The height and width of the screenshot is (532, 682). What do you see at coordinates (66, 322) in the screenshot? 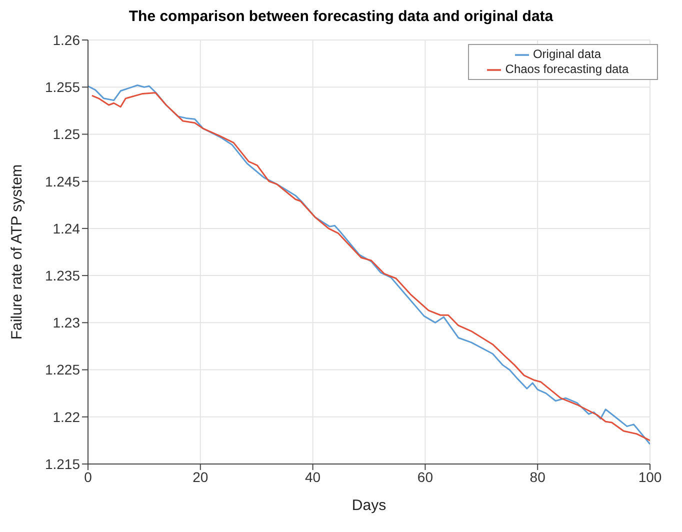
I see `y-tick-label: 1.23` at bounding box center [66, 322].